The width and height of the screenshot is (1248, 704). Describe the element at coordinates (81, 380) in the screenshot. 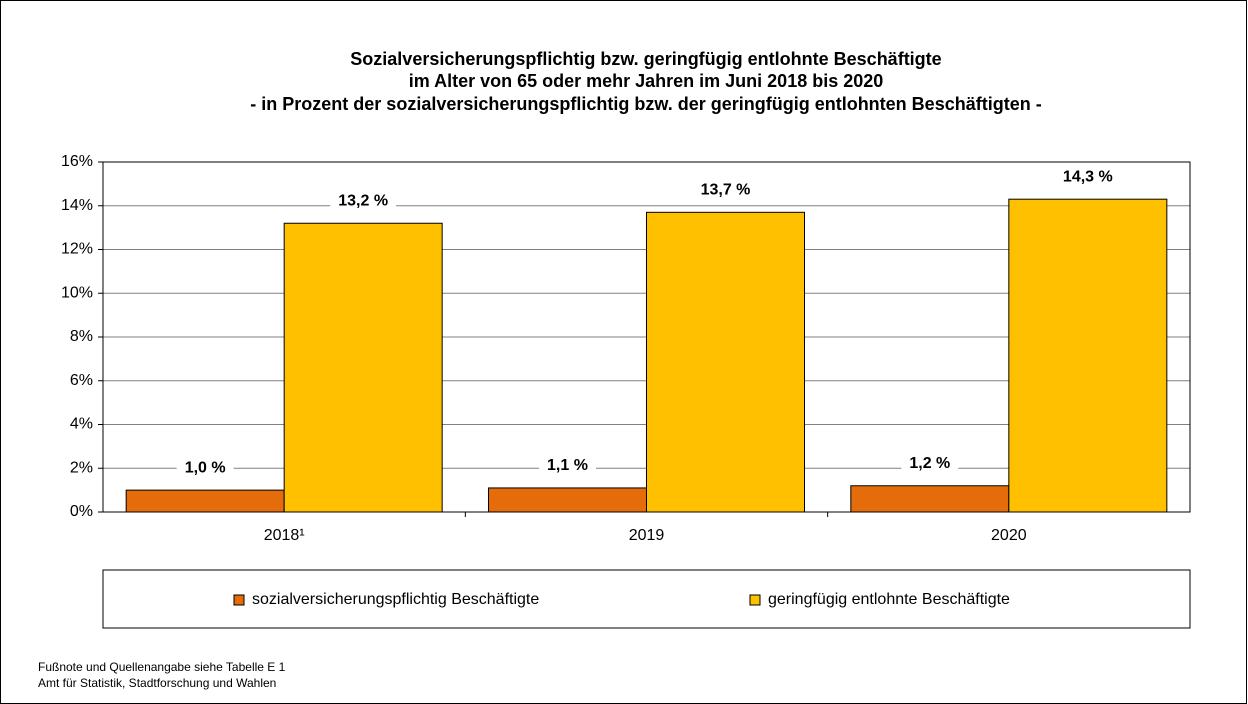

I see `y-tick-label: 6%` at that location.